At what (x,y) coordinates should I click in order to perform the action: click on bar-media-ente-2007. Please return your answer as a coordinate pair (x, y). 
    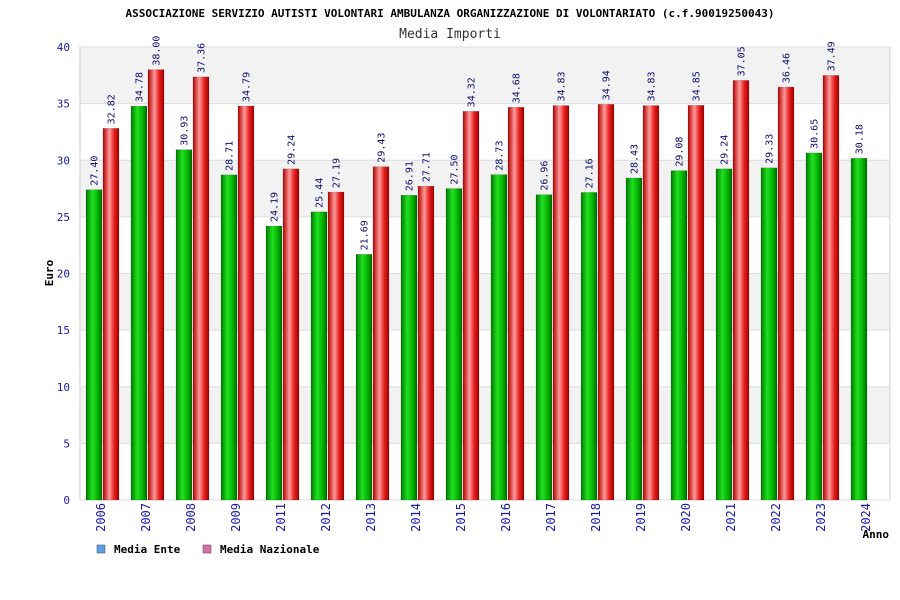
    Looking at the image, I should click on (139, 303).